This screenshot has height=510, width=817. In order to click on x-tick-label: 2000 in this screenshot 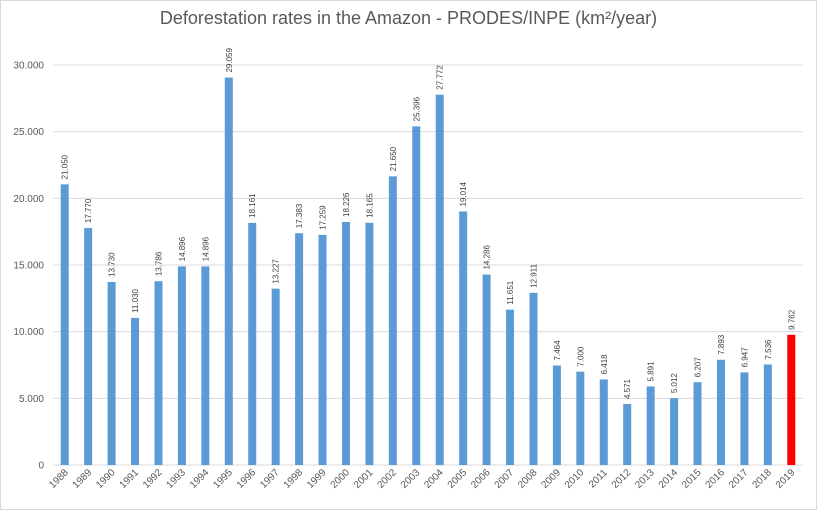, I will do `click(341, 479)`.